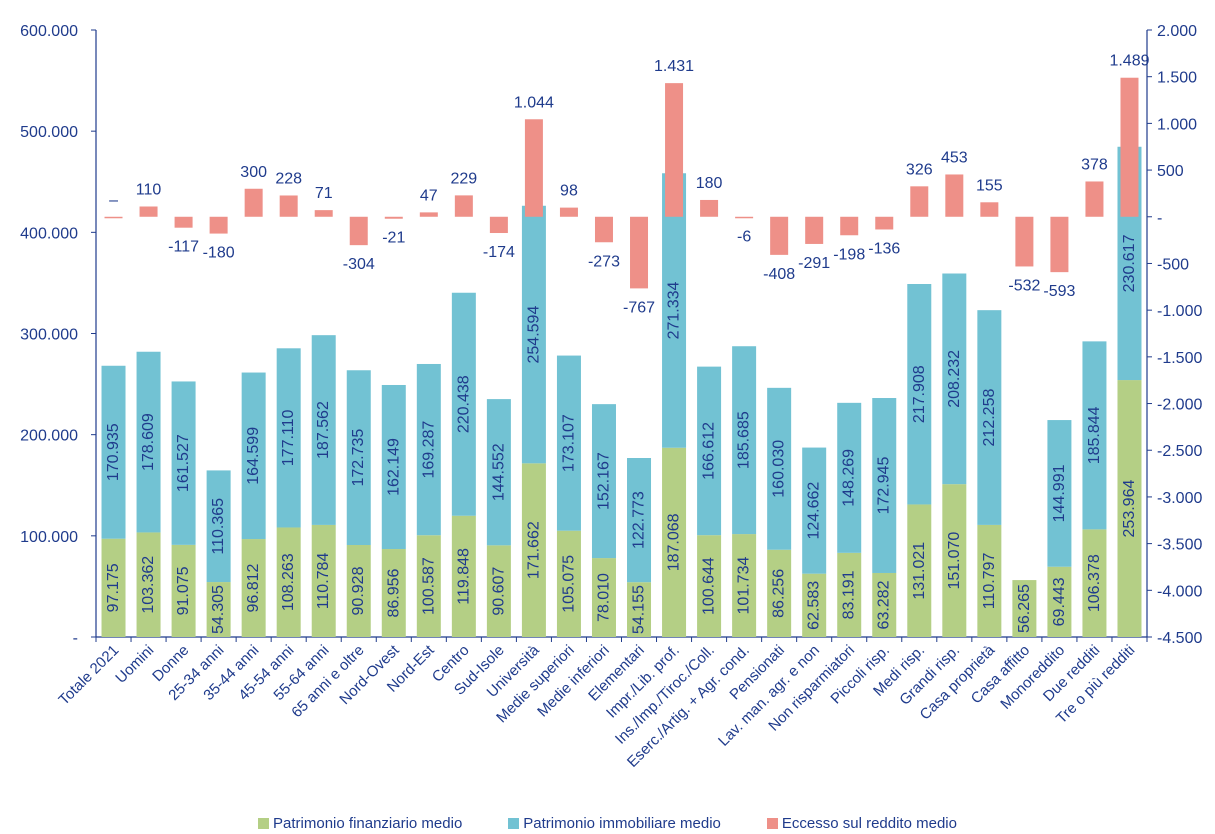 The height and width of the screenshot is (834, 1215). What do you see at coordinates (603, 481) in the screenshot?
I see `data-label-immobiliare: 152.167` at bounding box center [603, 481].